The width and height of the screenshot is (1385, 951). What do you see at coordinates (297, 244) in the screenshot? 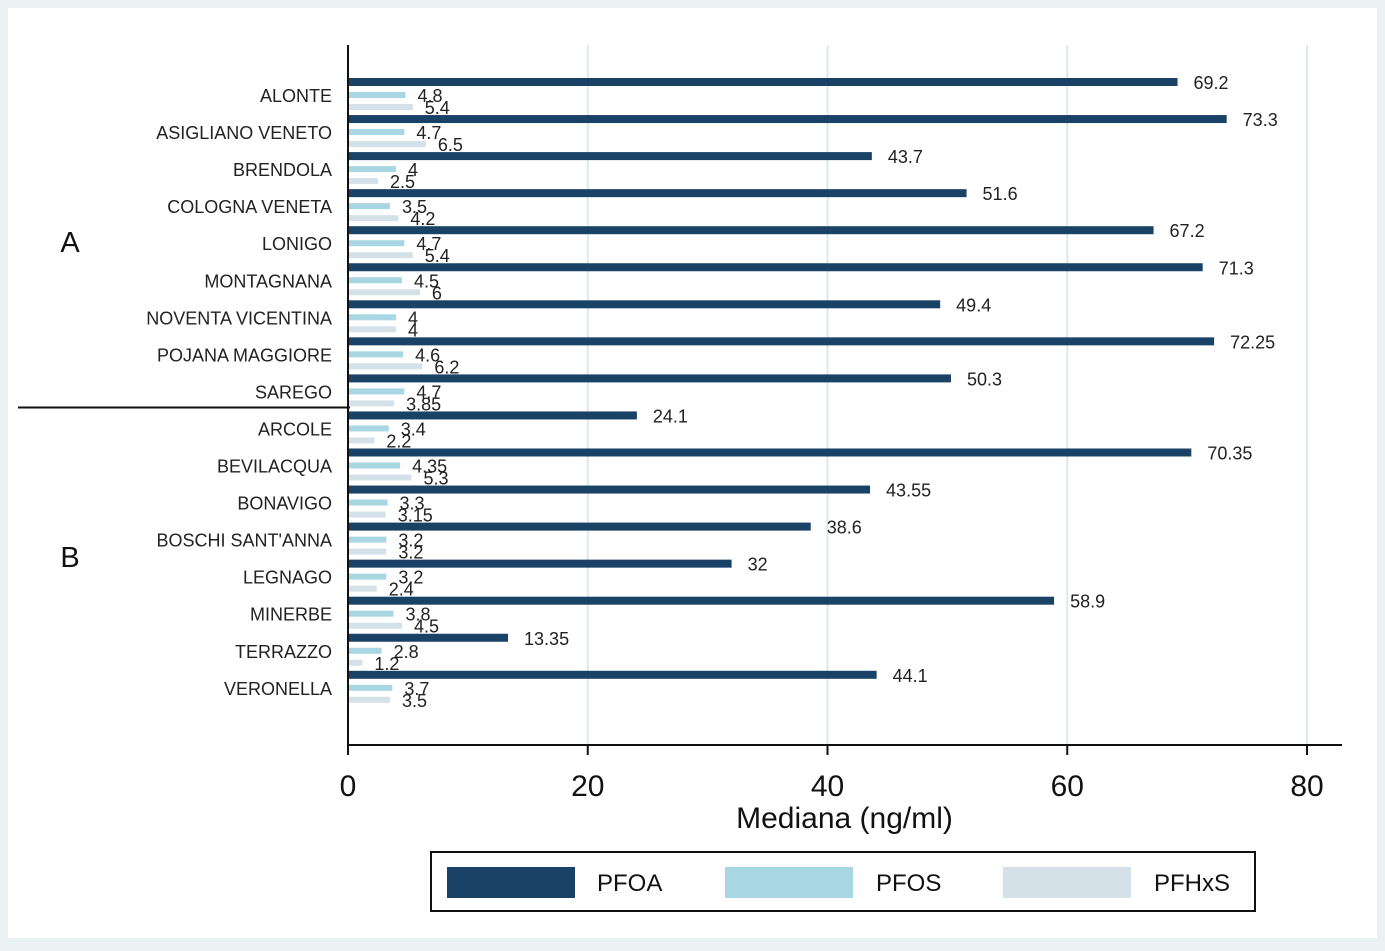
I see `category-label: LONIGO` at bounding box center [297, 244].